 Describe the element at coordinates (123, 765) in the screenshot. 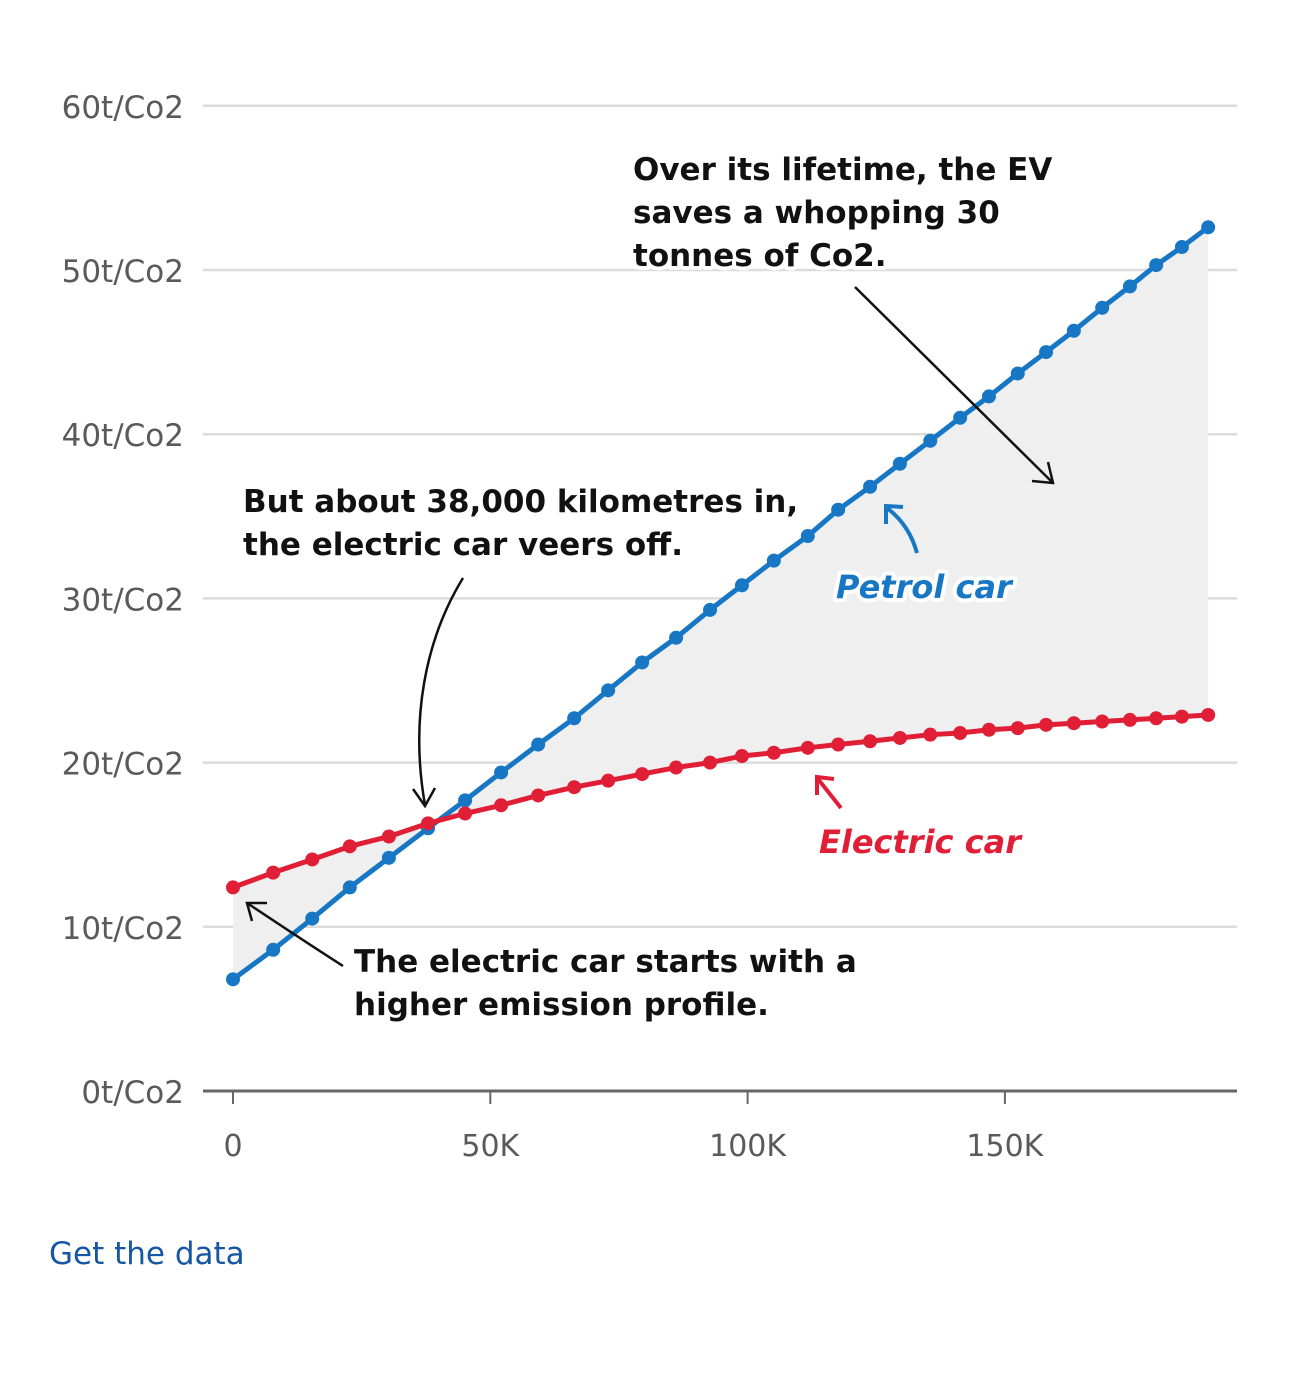

I see `y-tick-label: 20t/Co2` at that location.